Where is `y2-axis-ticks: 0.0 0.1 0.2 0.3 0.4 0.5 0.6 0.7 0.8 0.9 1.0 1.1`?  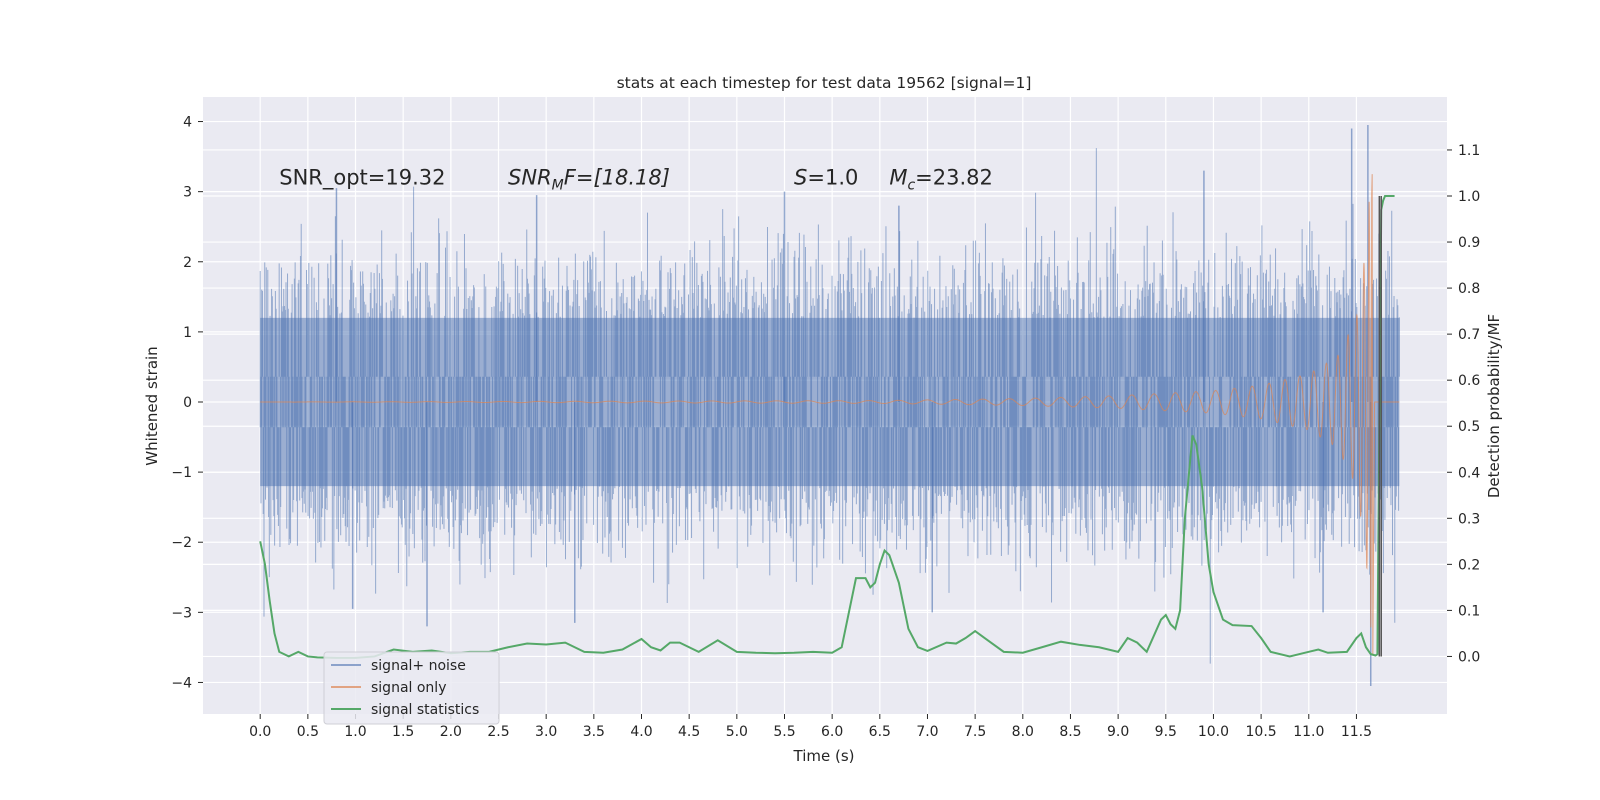
y2-axis-ticks: 0.0 0.1 0.2 0.3 0.4 0.5 0.6 0.7 0.8 0.9 1.0 1.1 is located at coordinates (1463, 404).